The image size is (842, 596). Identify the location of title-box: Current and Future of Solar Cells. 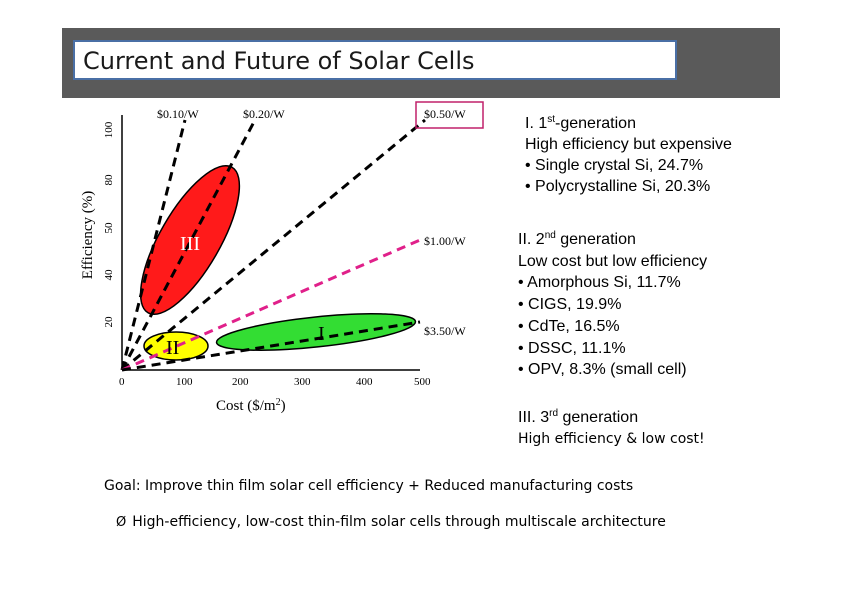
(375, 60).